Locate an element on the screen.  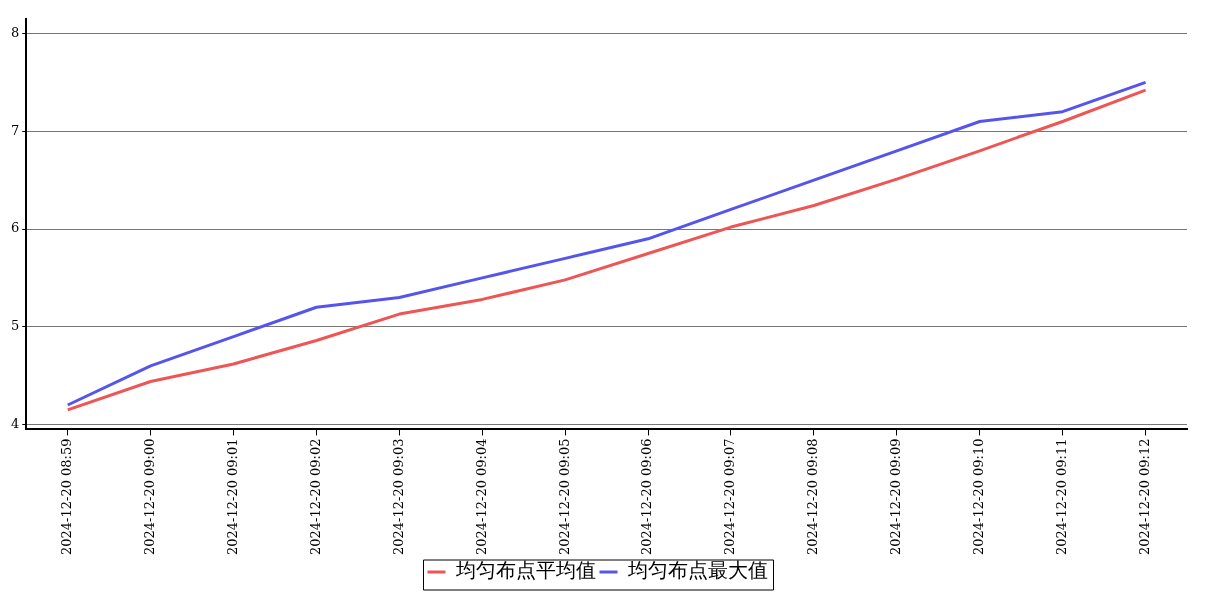
x-tick-label: 2024-12-20 09:08 is located at coordinates (813, 497).